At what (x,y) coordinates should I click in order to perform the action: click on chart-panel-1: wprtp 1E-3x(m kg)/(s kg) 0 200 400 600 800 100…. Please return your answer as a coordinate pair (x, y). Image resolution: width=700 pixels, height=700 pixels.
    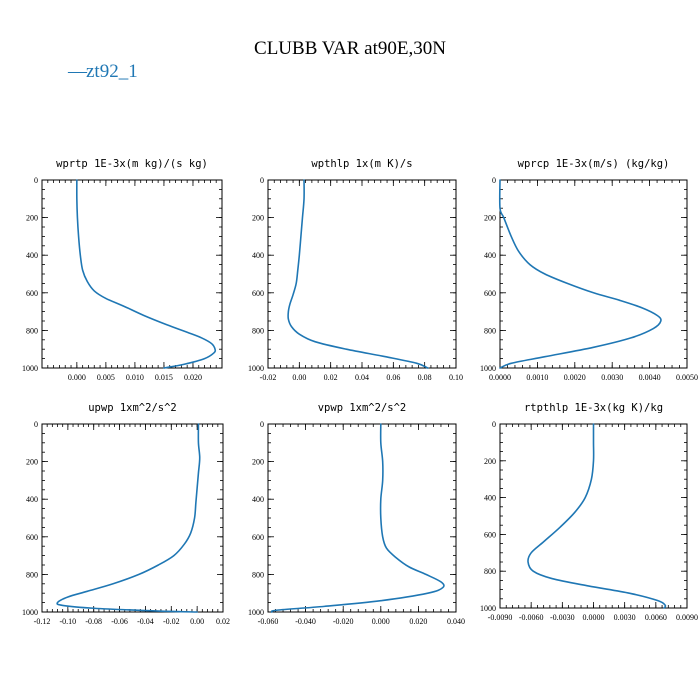
    Looking at the image, I should click on (122, 270).